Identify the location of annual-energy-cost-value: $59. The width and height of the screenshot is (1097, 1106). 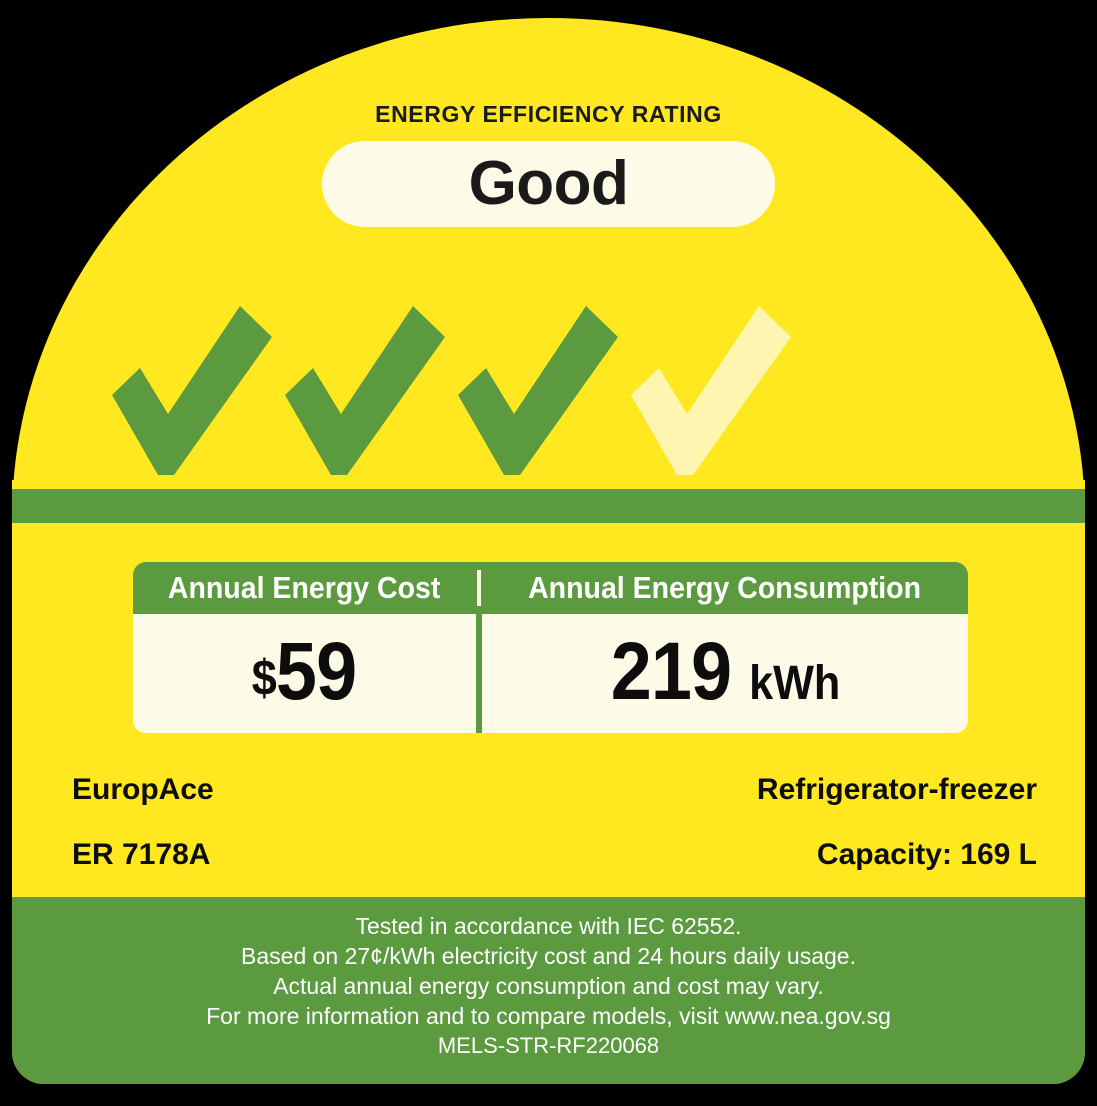
(304, 671).